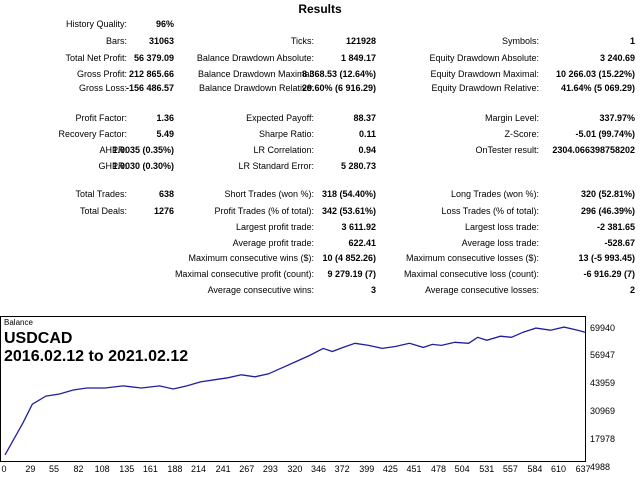 The image size is (640, 480). Describe the element at coordinates (302, 41) in the screenshot. I see `ticks-label: Ticks:` at that location.